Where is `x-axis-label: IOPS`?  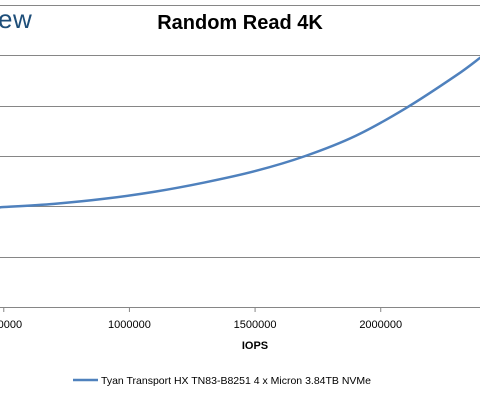
x-axis-label: IOPS is located at coordinates (255, 346).